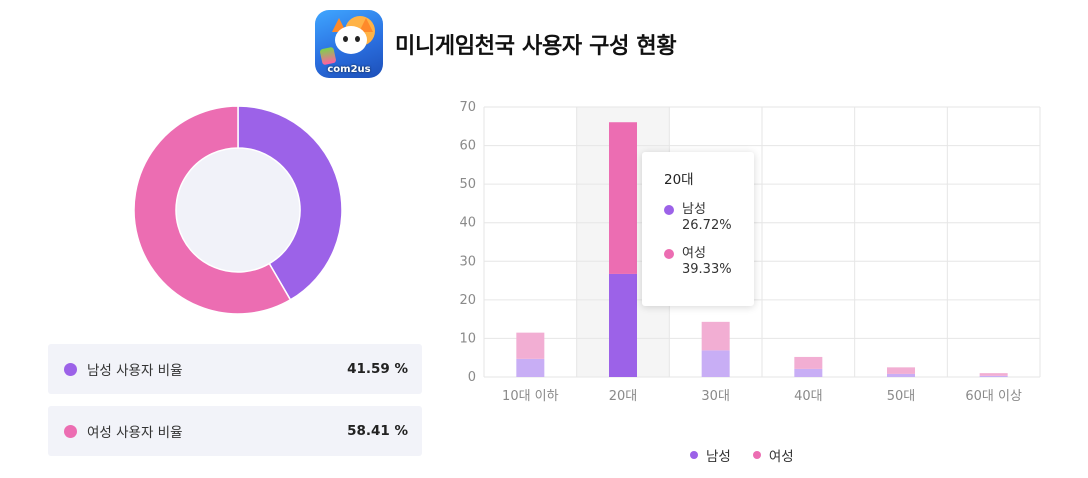 The height and width of the screenshot is (478, 1088). Describe the element at coordinates (808, 396) in the screenshot. I see `x-tick-label: 40대` at that location.